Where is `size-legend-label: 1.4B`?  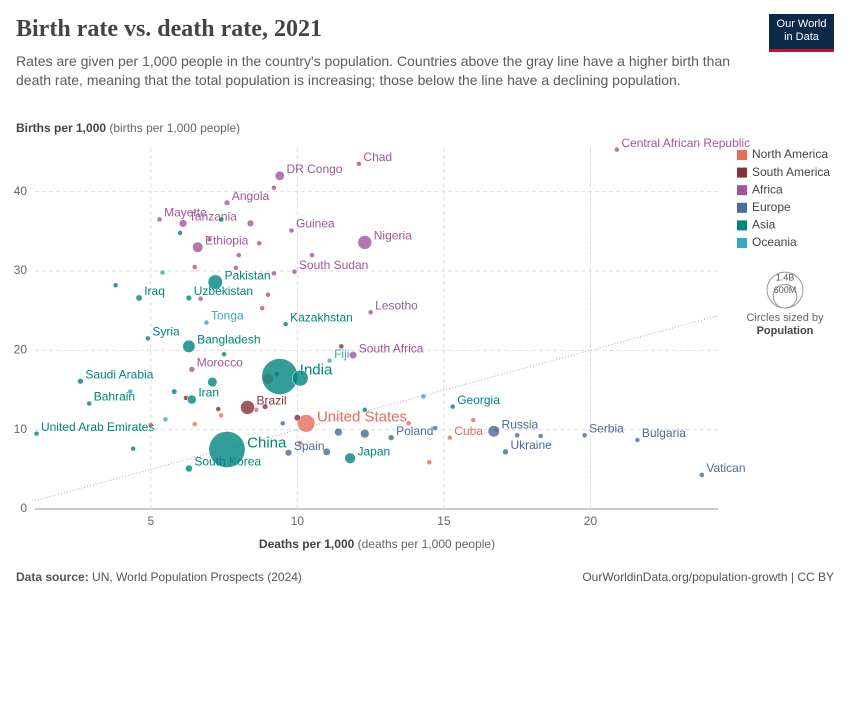 size-legend-label: 1.4B is located at coordinates (785, 277).